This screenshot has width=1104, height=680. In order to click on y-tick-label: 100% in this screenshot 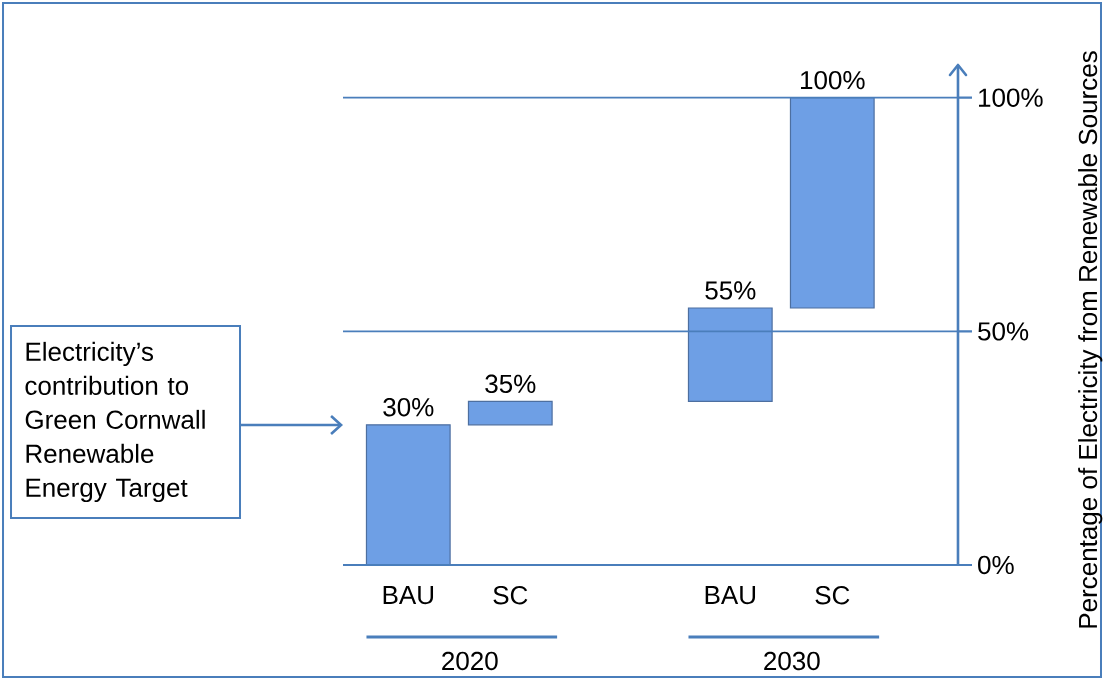, I will do `click(1011, 97)`.